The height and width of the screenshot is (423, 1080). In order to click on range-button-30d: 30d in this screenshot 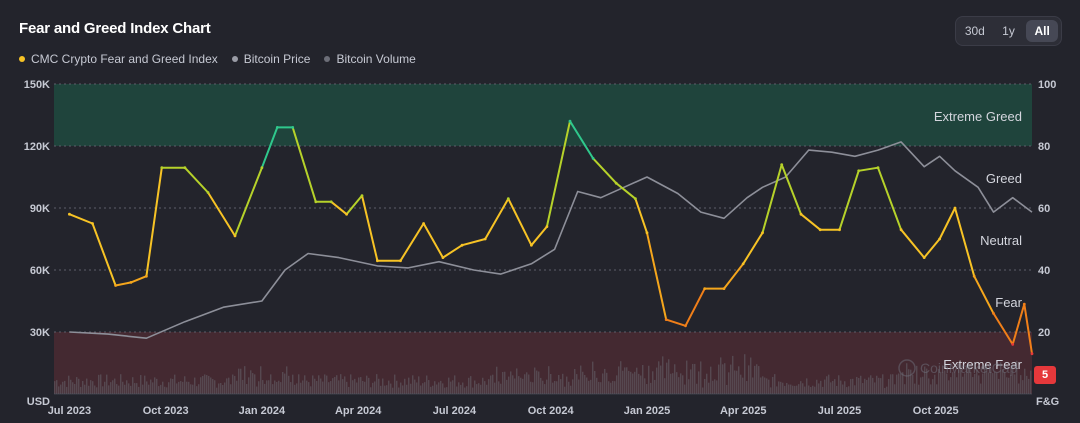, I will do `click(974, 31)`.